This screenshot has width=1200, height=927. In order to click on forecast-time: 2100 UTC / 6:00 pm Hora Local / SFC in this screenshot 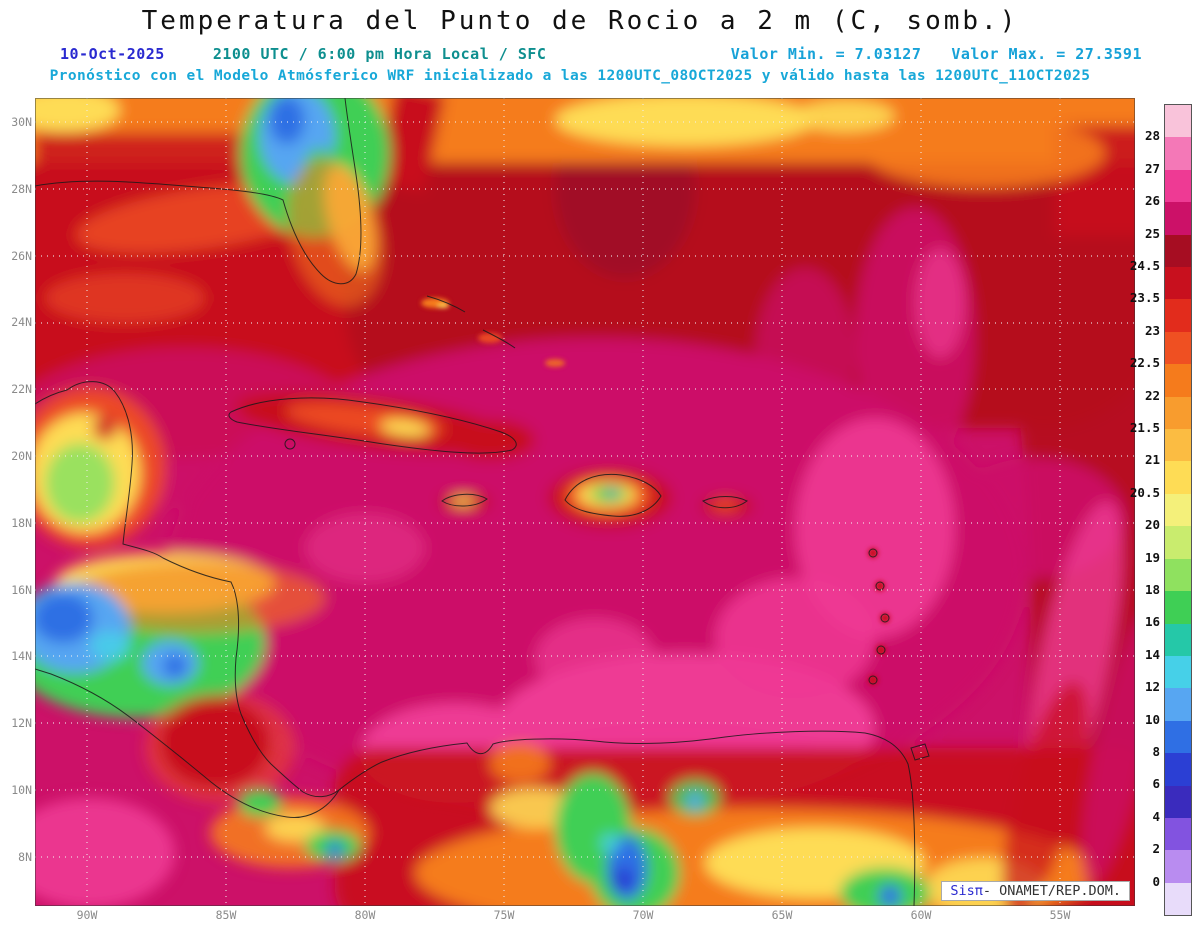, I will do `click(379, 54)`.